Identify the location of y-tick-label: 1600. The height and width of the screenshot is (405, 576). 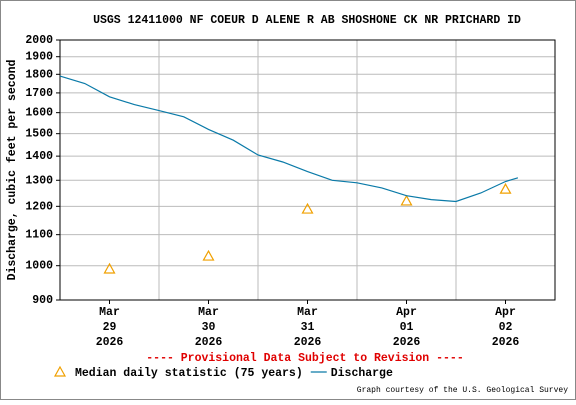
(39, 113).